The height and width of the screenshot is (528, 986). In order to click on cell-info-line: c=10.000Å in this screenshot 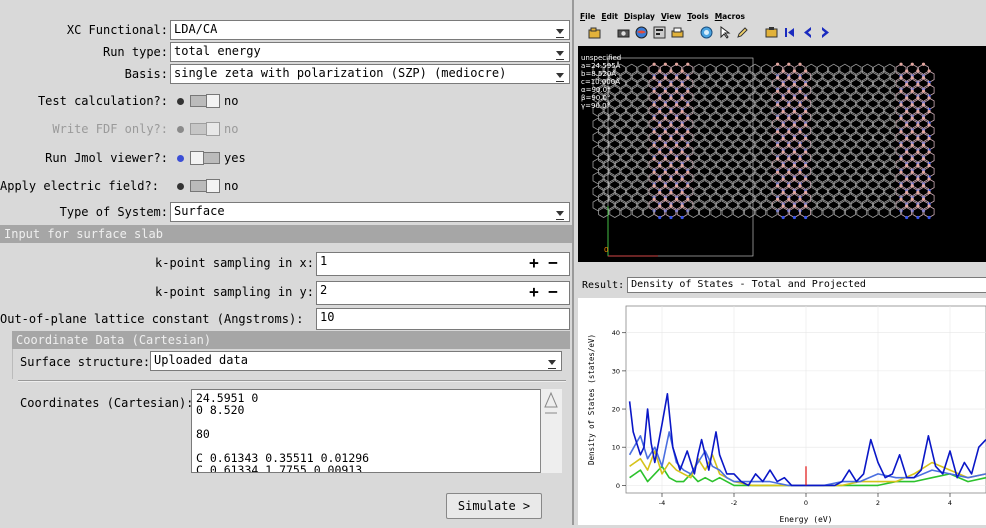, I will do `click(600, 82)`.